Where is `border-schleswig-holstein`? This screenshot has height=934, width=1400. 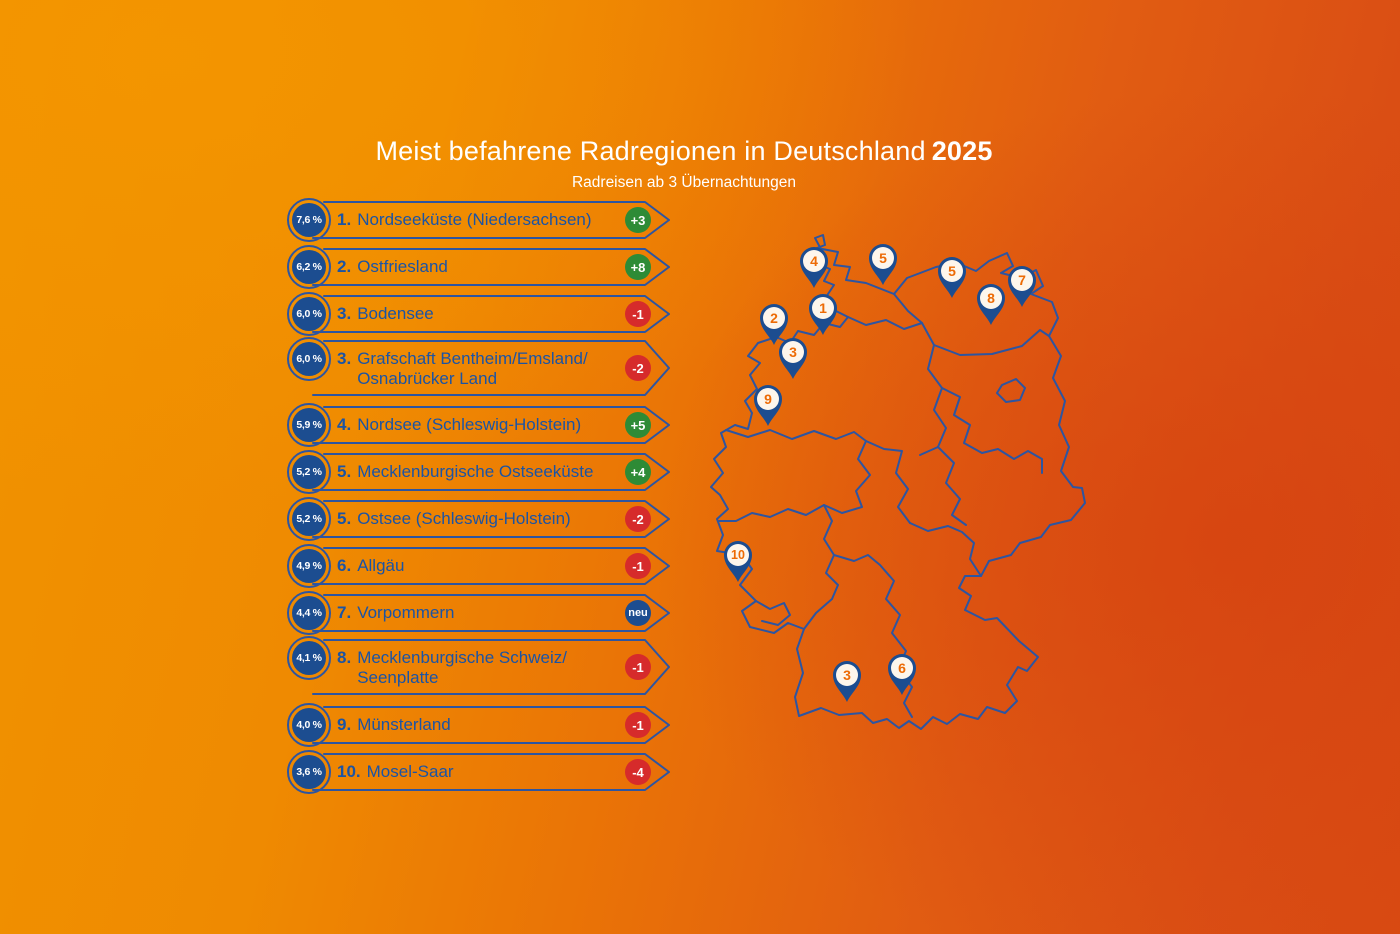 border-schleswig-holstein is located at coordinates (885, 323).